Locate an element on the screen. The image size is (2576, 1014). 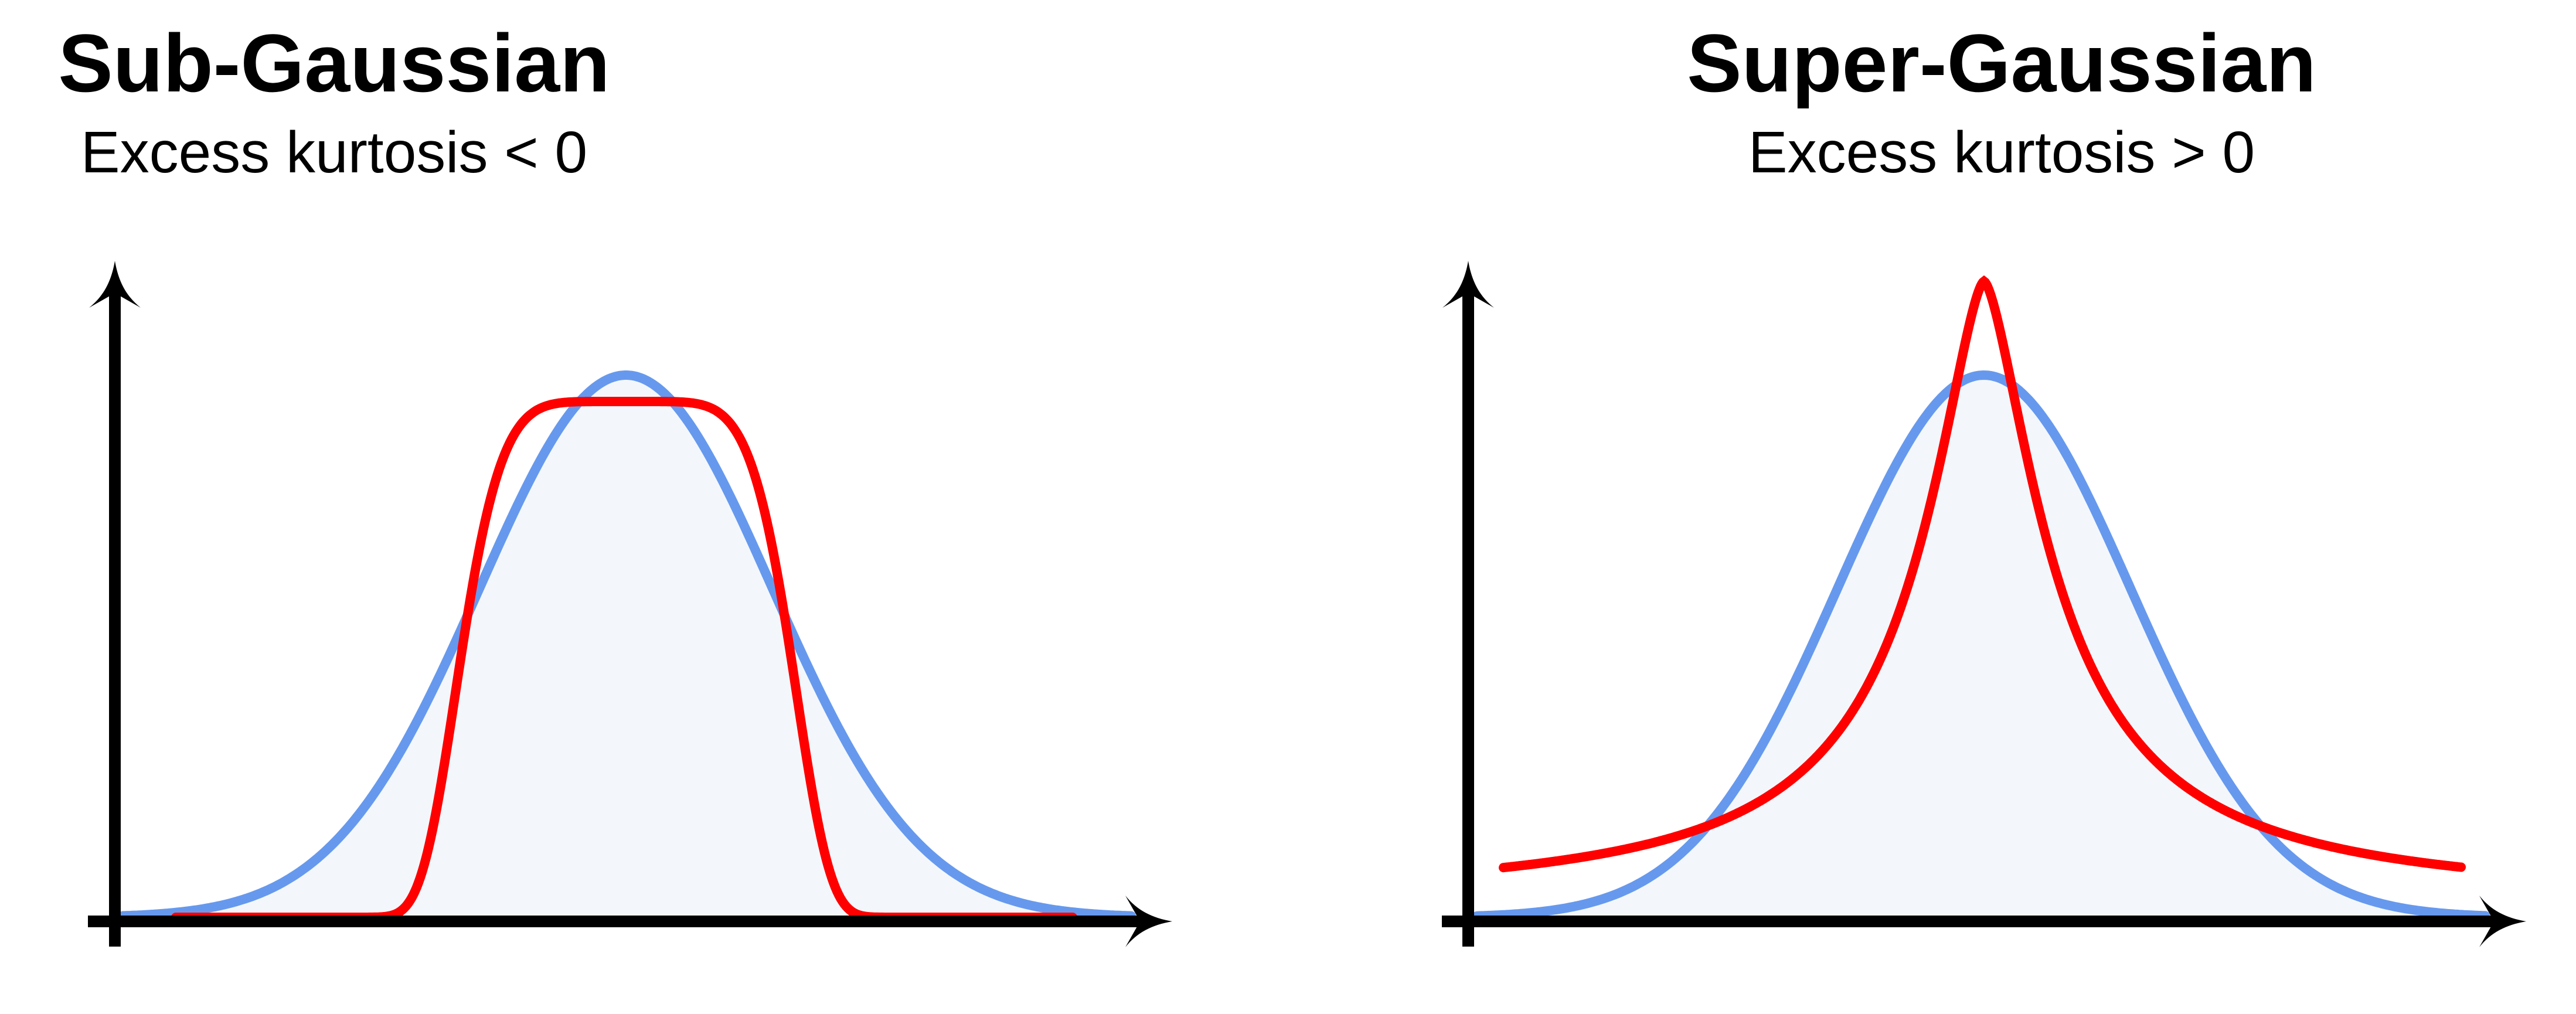
sub-gaussian-panel: Sub-Gaussian Excess kurtosis < 0 is located at coordinates (334, 101).